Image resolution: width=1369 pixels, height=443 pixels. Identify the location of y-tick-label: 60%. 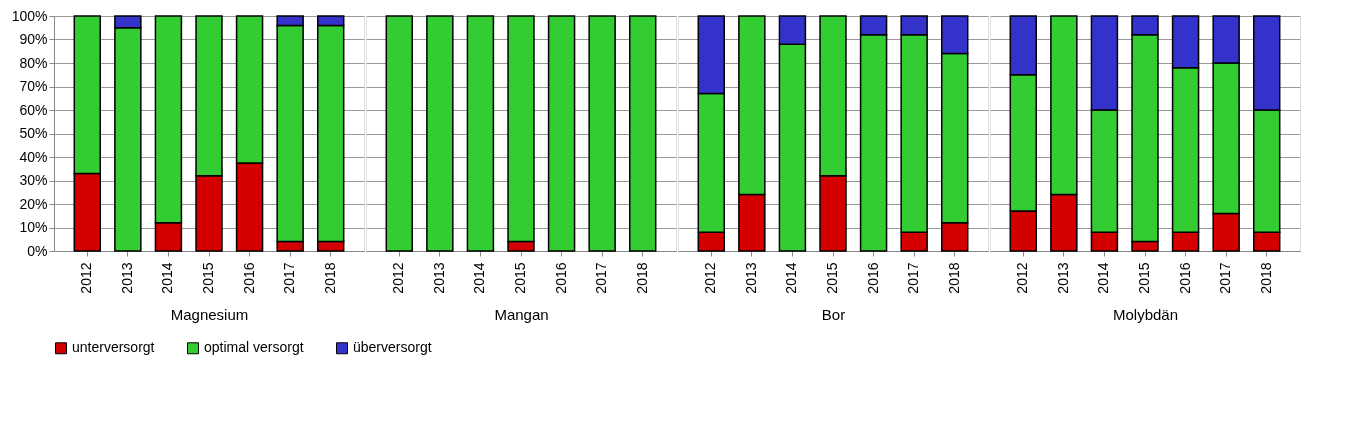
(33, 109).